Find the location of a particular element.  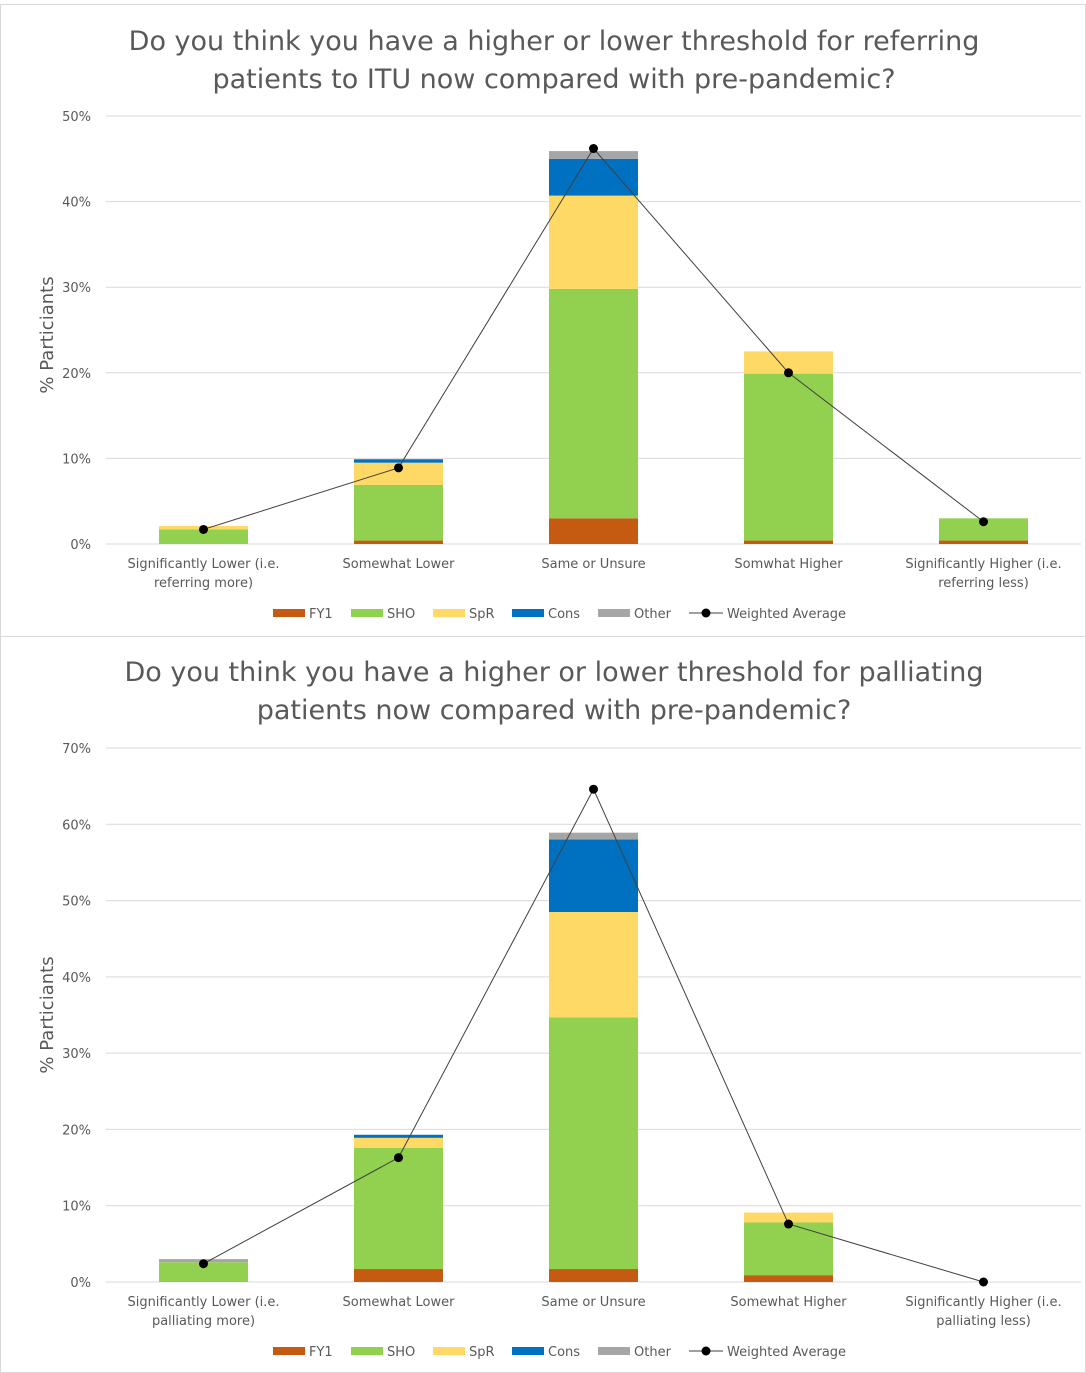

x-tick-label: palliating more) is located at coordinates (203, 1321).